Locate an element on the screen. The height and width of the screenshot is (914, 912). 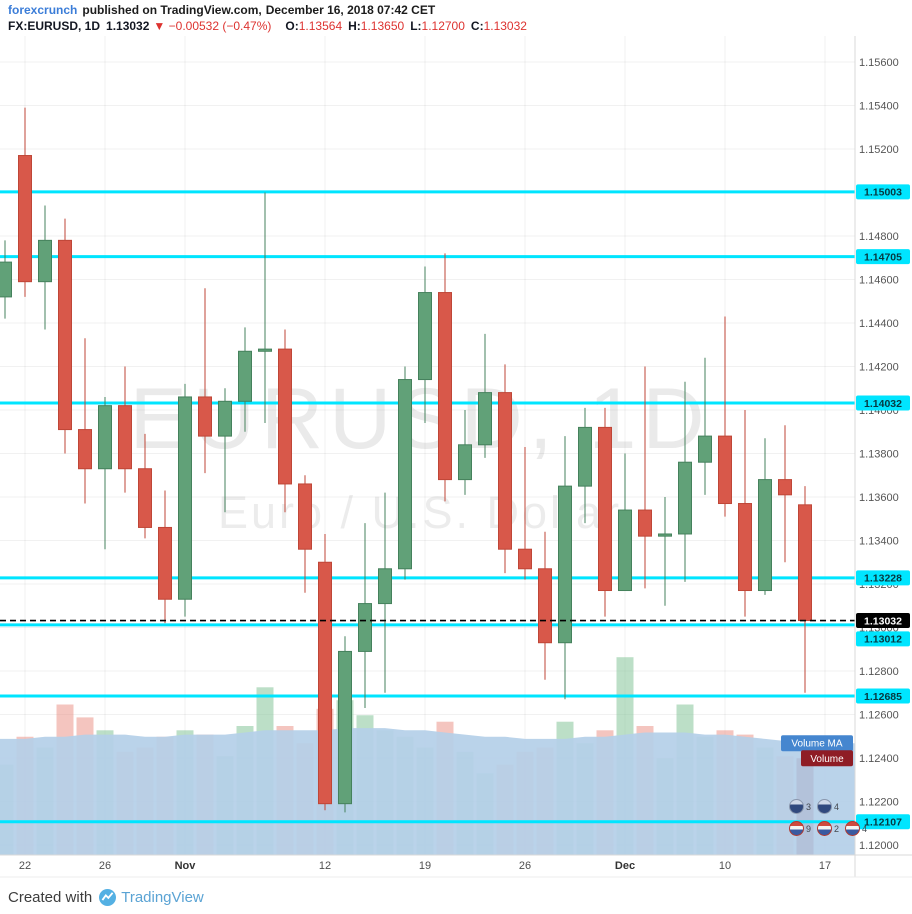
svg-text: Volume MA is located at coordinates (816, 744).